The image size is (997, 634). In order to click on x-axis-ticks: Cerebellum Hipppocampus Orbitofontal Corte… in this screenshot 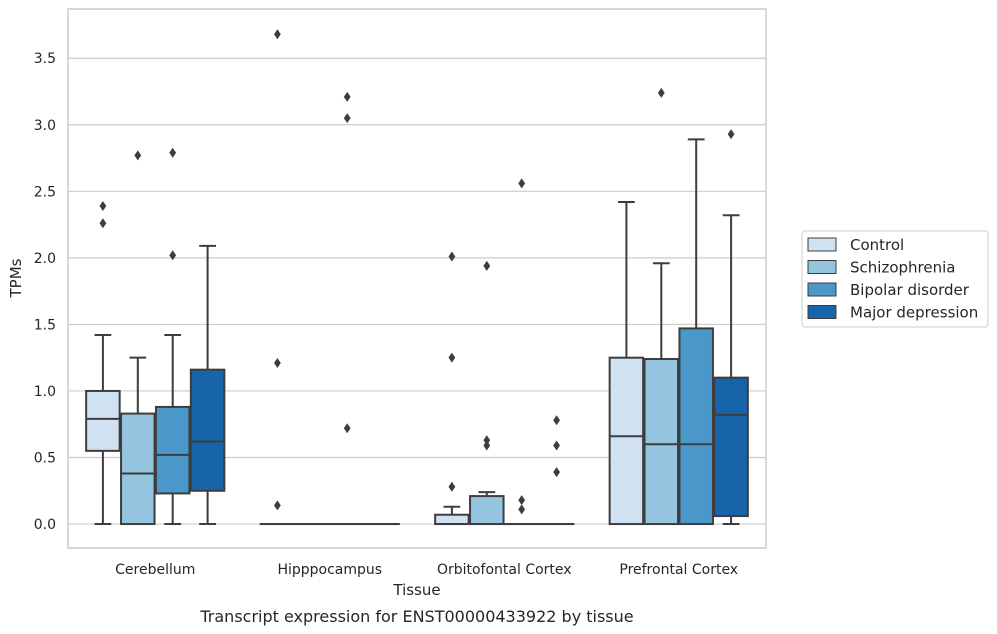, I will do `click(426, 570)`.